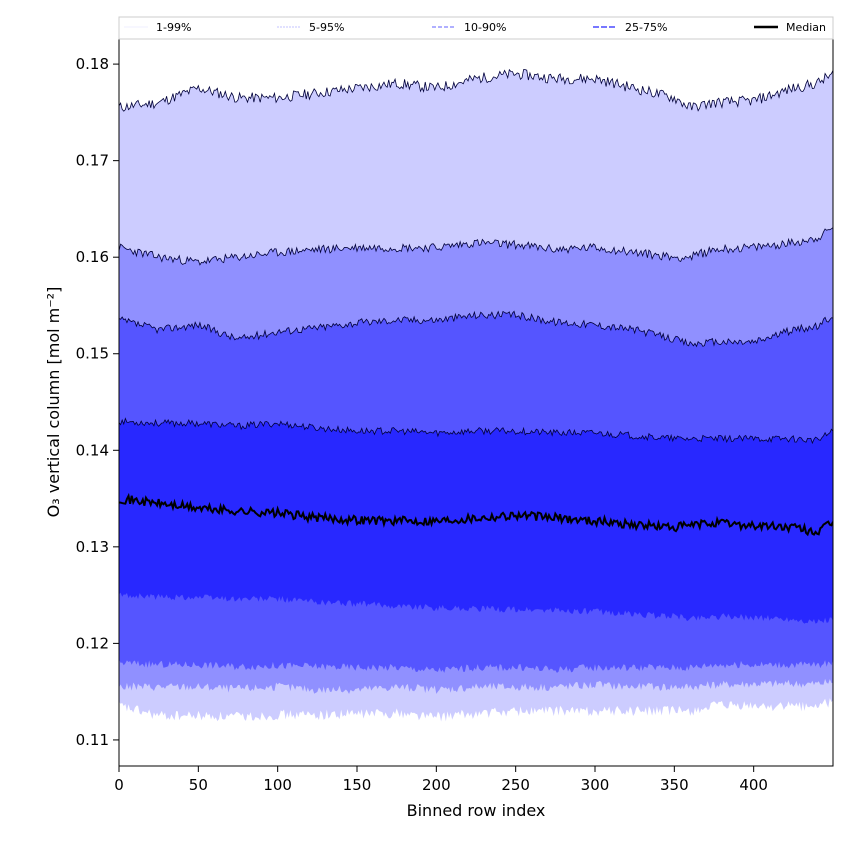  Describe the element at coordinates (357, 785) in the screenshot. I see `x-tick-label: 150` at that location.